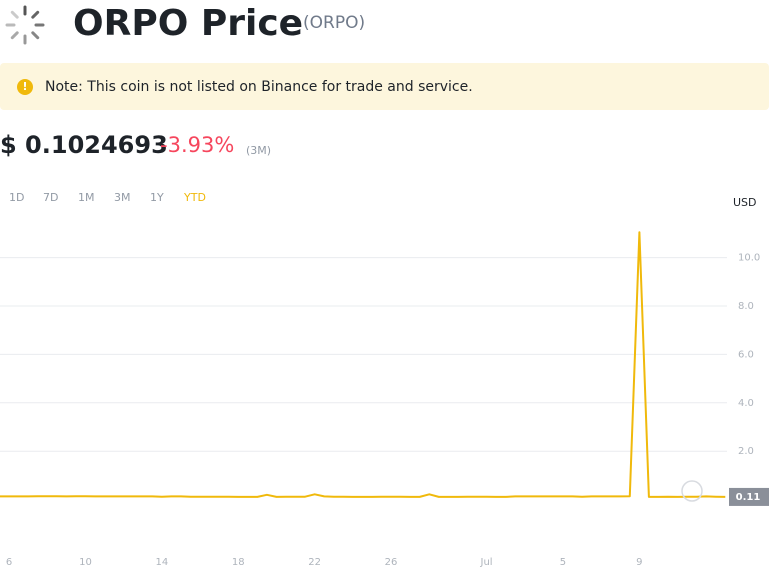 This screenshot has width=783, height=579. What do you see at coordinates (745, 202) in the screenshot?
I see `y-unit: USD` at bounding box center [745, 202].